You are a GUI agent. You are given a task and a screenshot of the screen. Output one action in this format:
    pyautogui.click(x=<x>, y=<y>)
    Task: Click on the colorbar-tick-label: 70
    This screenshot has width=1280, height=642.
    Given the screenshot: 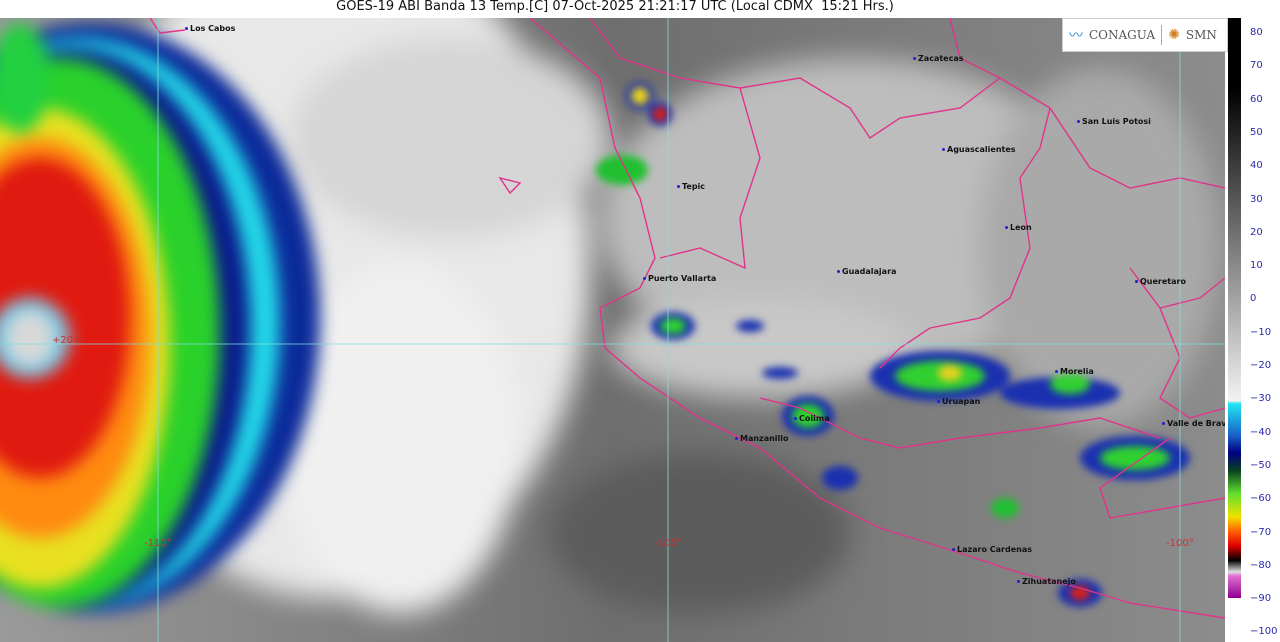 What is the action you would take?
    pyautogui.click(x=1256, y=66)
    